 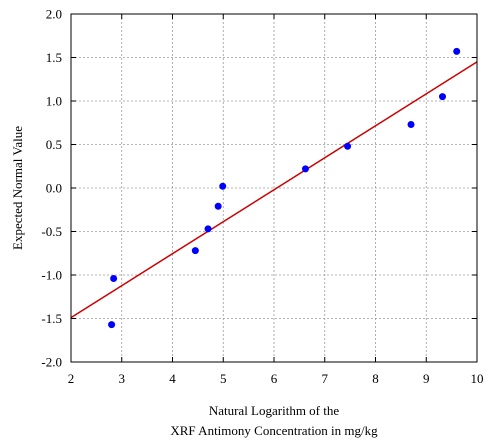 What do you see at coordinates (375, 378) in the screenshot?
I see `x-tick-label: 8` at bounding box center [375, 378].